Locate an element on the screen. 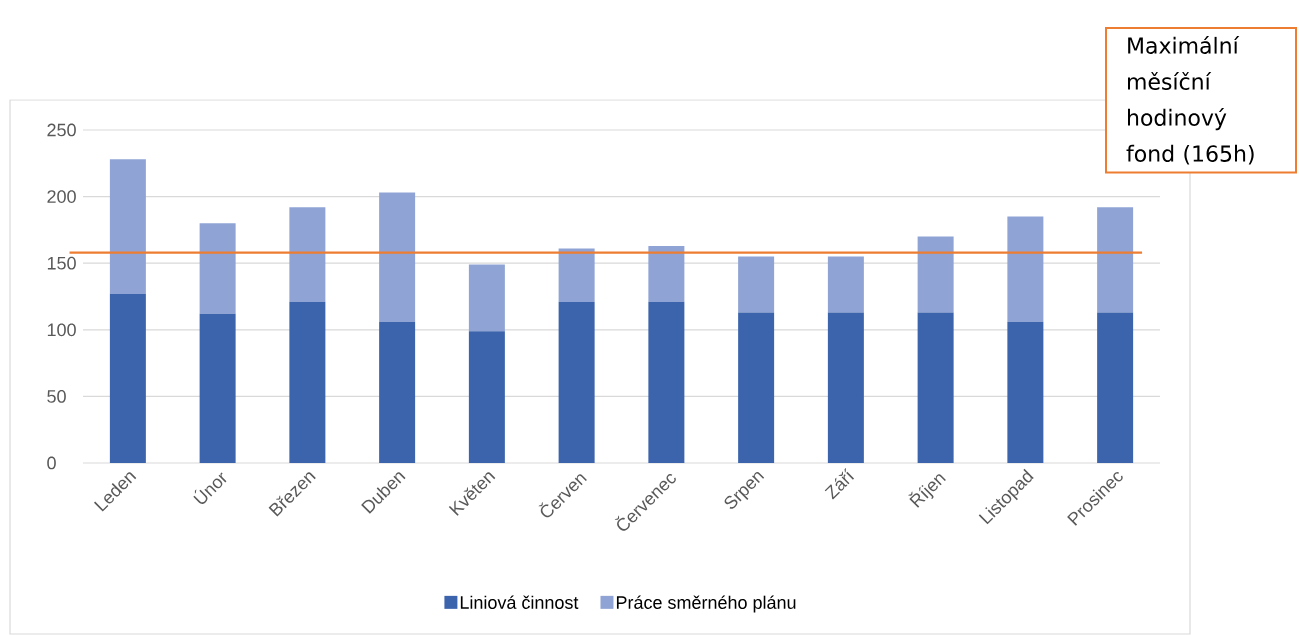 The width and height of the screenshot is (1299, 635). y-tick-label: 100 is located at coordinates (61, 330).